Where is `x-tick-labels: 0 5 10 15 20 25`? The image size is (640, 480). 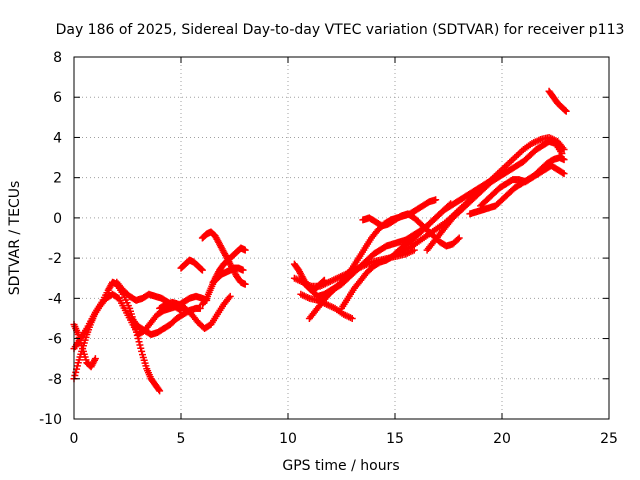 x-tick-labels: 0 5 10 15 20 25 is located at coordinates (344, 439).